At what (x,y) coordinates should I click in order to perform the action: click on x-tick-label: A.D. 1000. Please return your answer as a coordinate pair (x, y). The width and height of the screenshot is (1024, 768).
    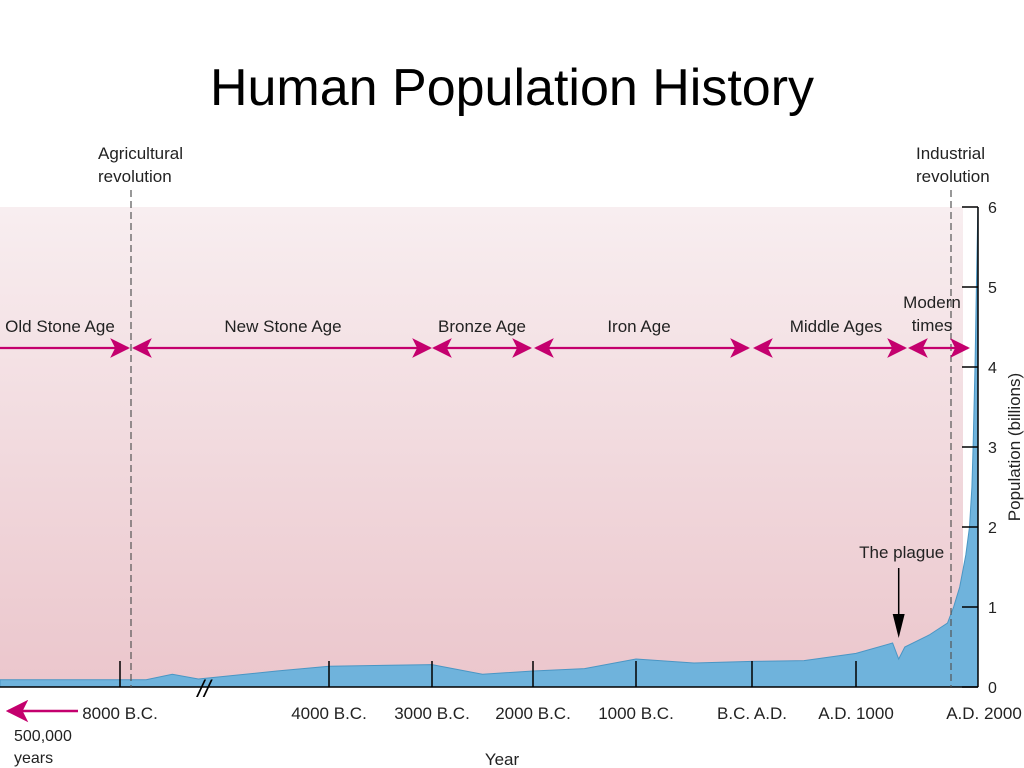
    Looking at the image, I should click on (856, 713).